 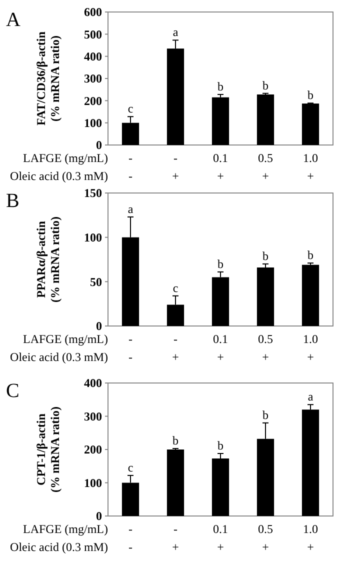 What do you see at coordinates (13, 391) in the screenshot?
I see `chart-title: C` at bounding box center [13, 391].